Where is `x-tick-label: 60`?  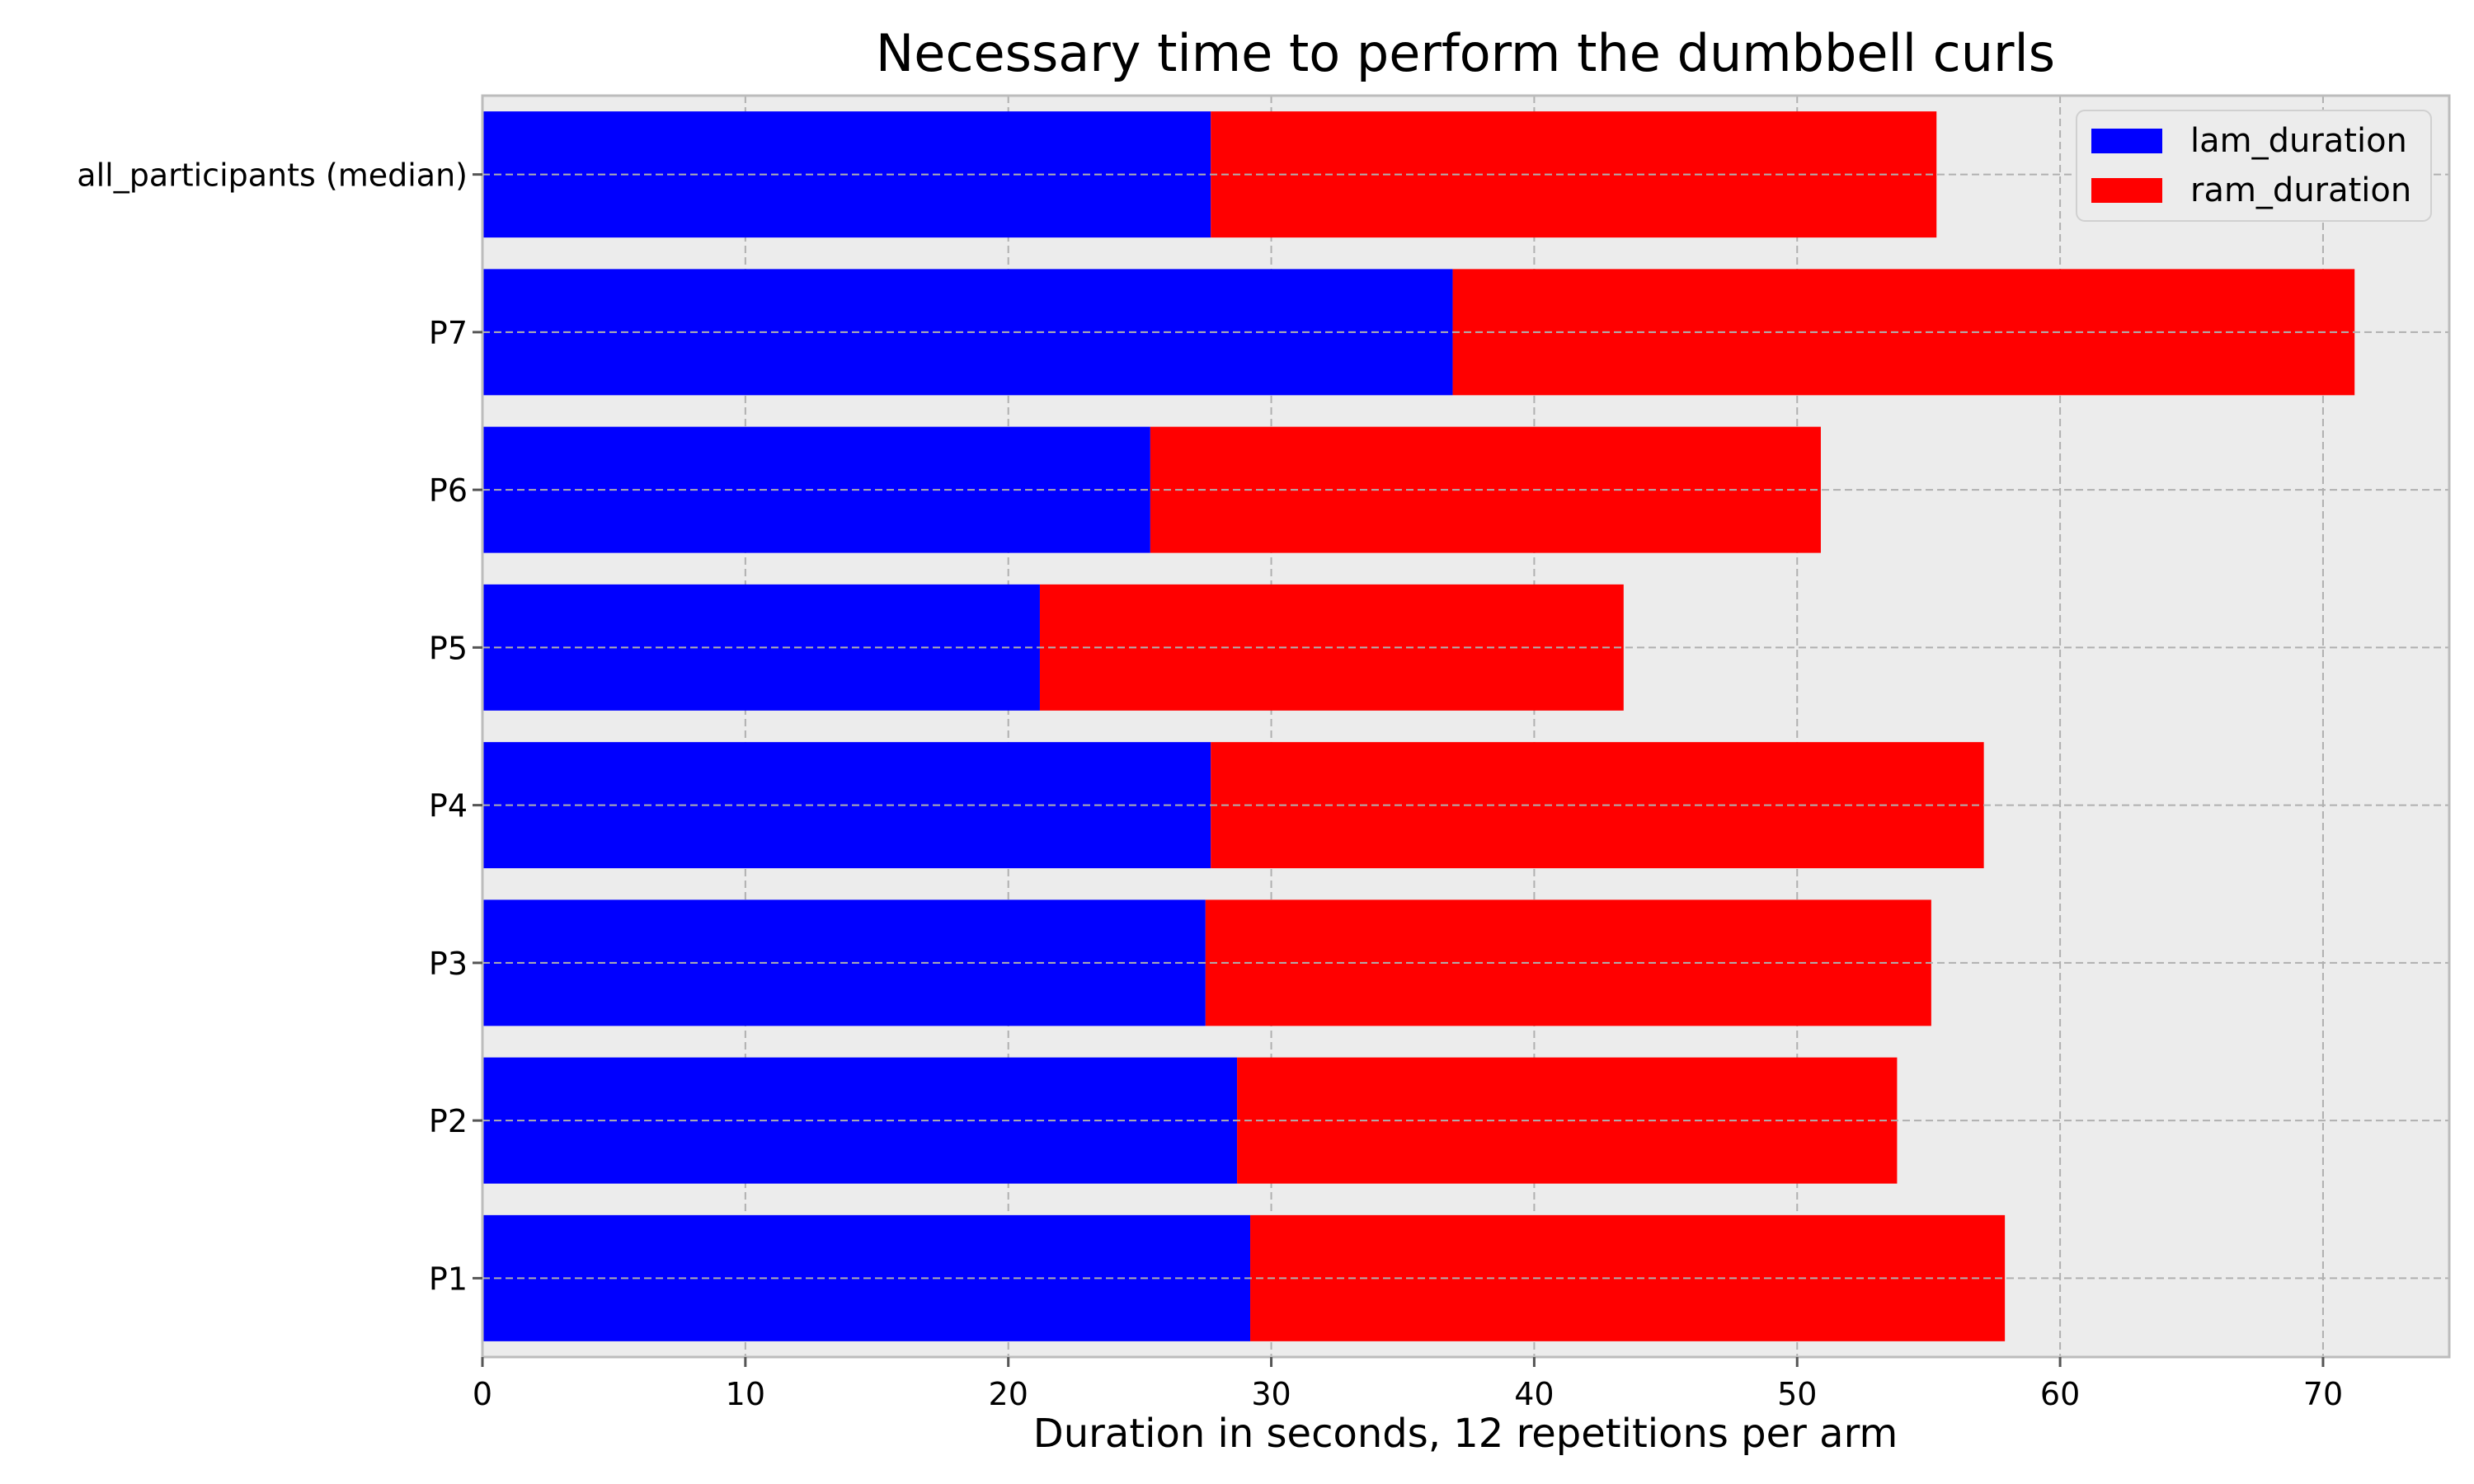
x-tick-label: 60 is located at coordinates (2060, 1394).